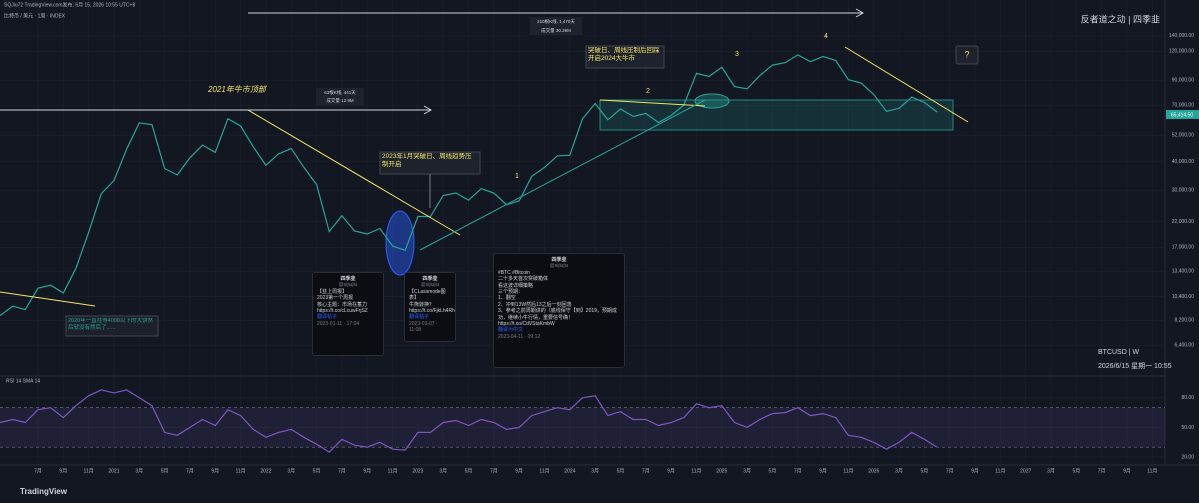 The image size is (1199, 503). I want to click on y-tick-label: 50.00, so click(1187, 428).